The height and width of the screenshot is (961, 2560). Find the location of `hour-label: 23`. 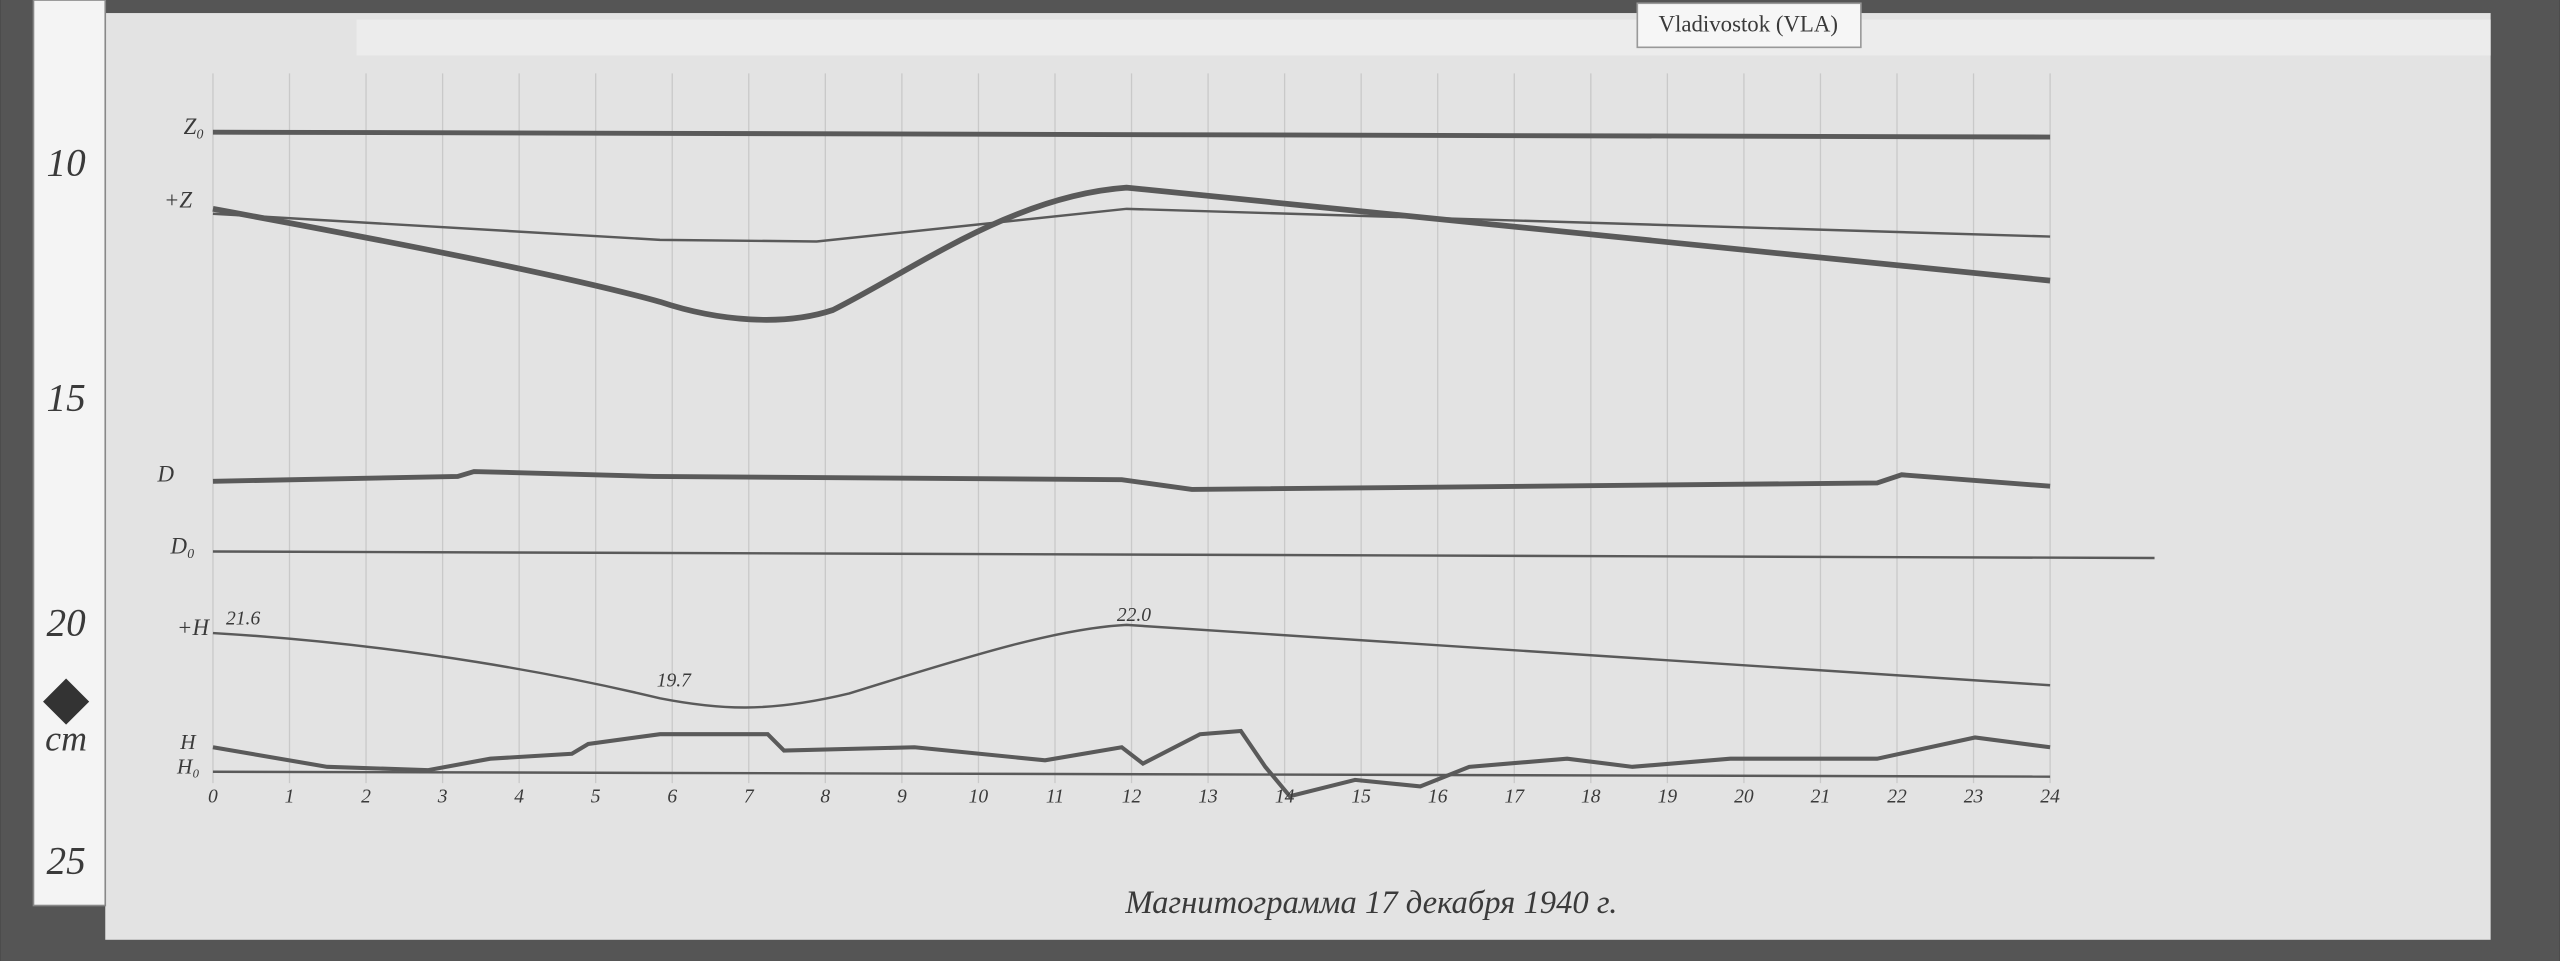

hour-label: 23 is located at coordinates (1974, 796).